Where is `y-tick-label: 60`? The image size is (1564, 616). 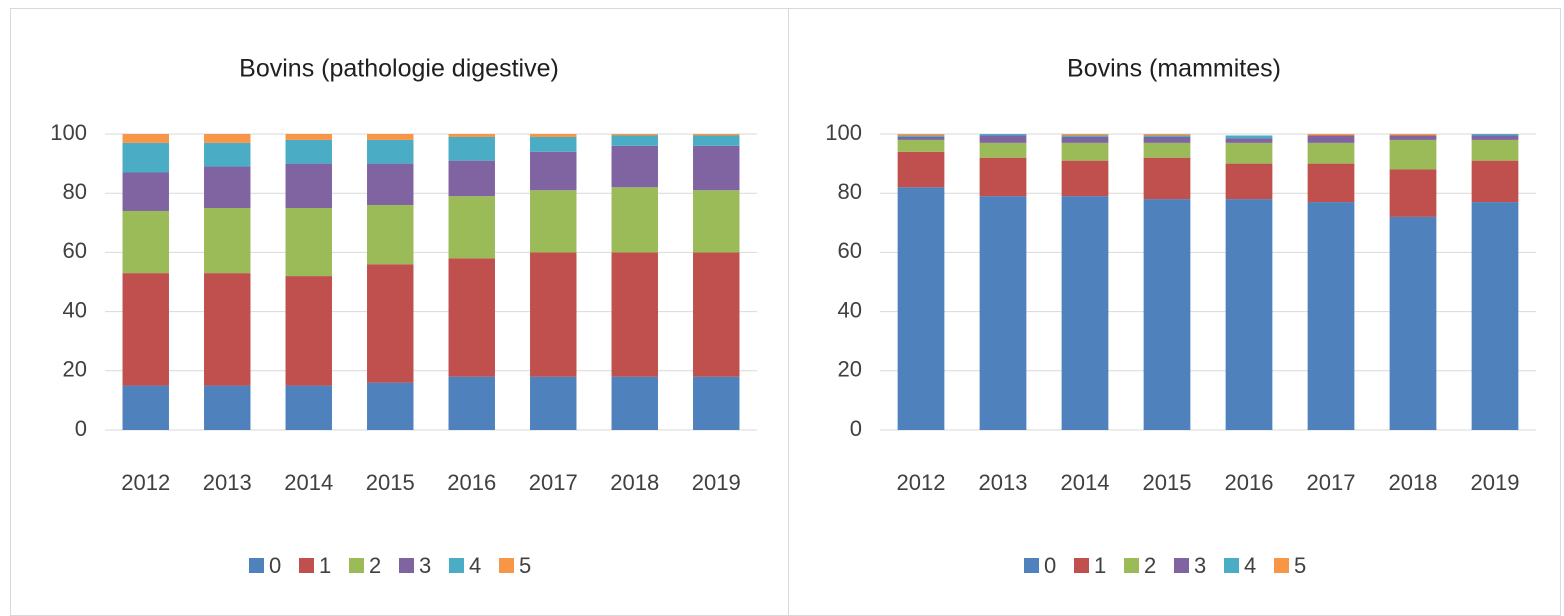 y-tick-label: 60 is located at coordinates (75, 250).